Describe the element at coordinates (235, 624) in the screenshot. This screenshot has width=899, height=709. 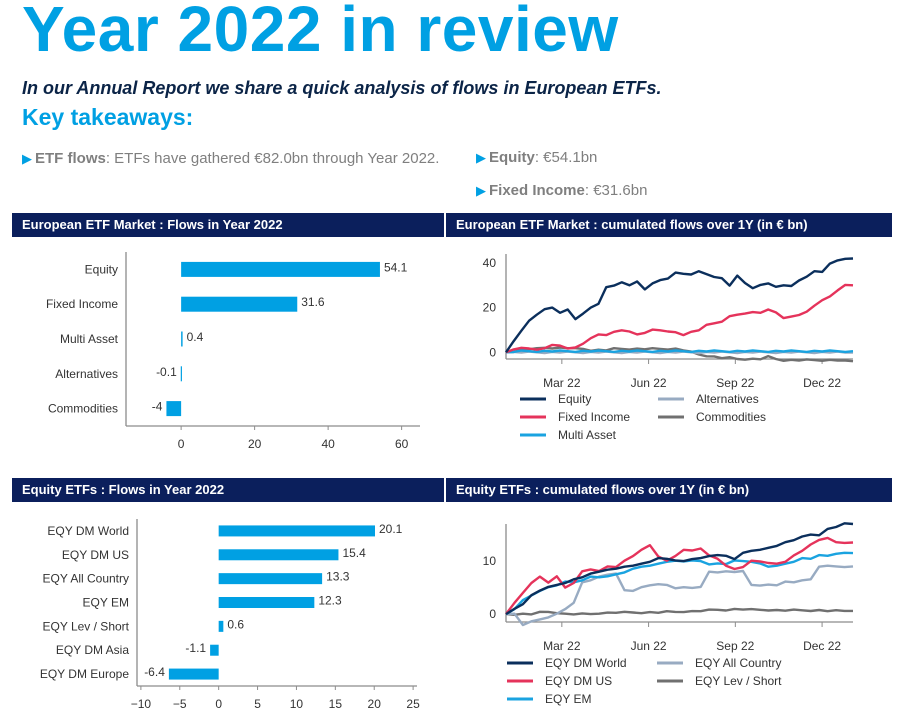
I see `data-label: 0.6` at that location.